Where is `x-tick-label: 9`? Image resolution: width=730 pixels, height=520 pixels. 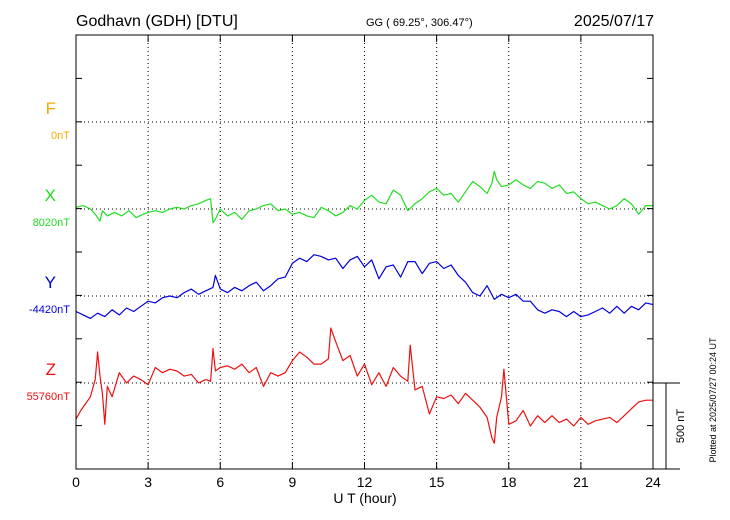
x-tick-label: 9 is located at coordinates (292, 482).